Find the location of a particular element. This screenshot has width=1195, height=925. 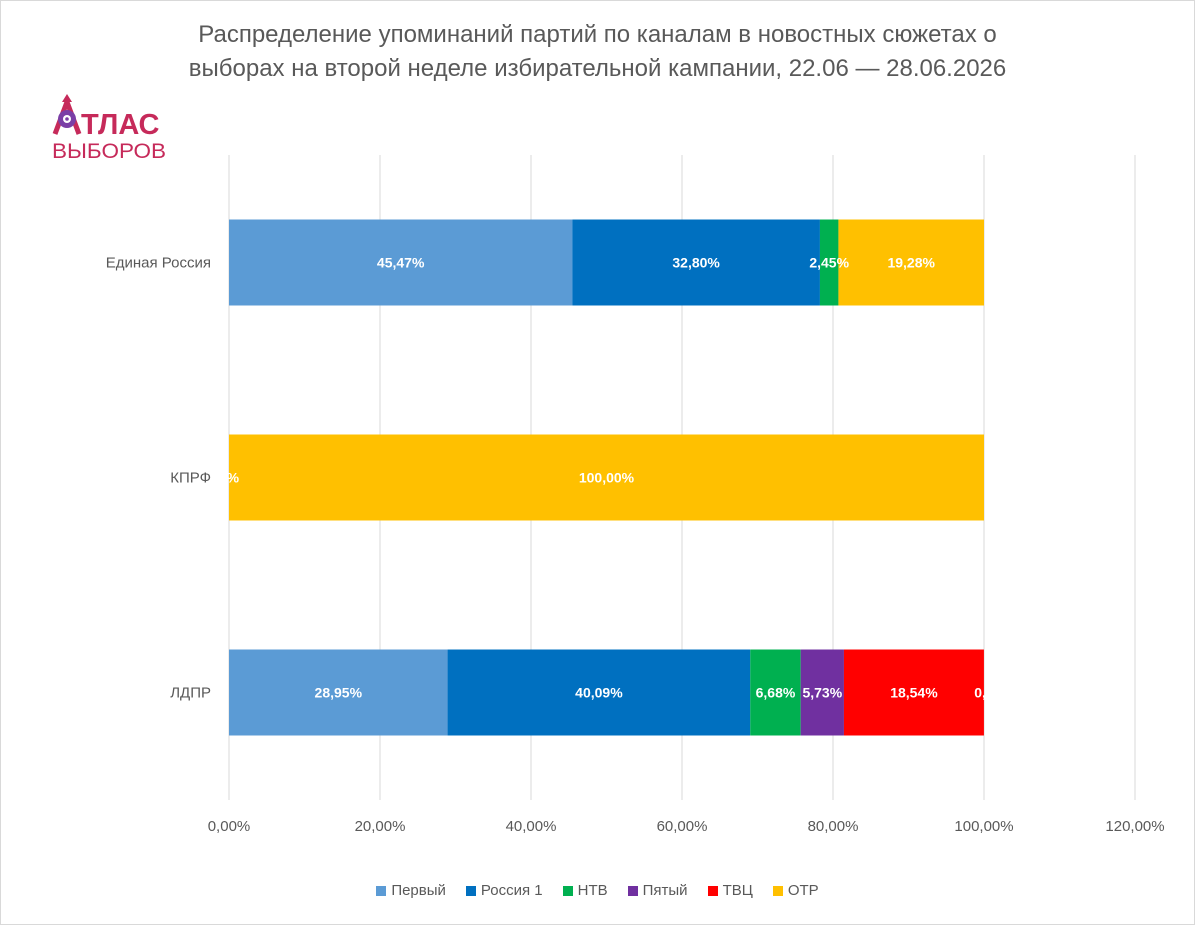

x-tick-label: 20,00% is located at coordinates (380, 826).